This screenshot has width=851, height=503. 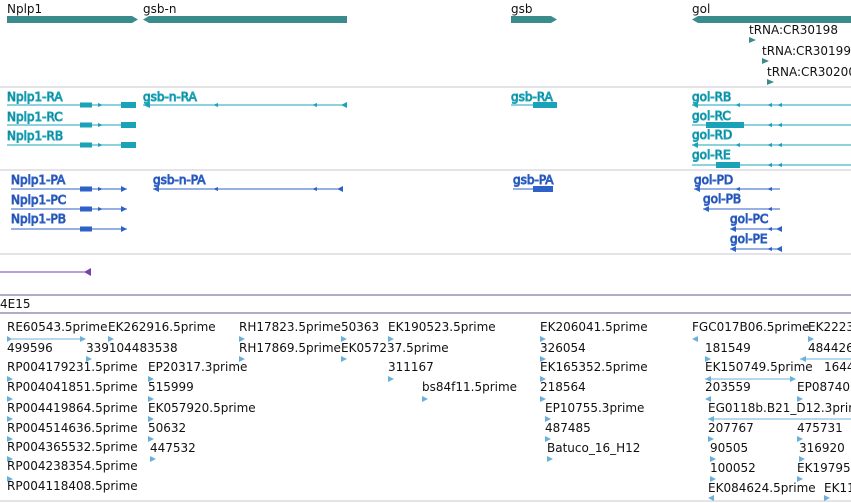 What do you see at coordinates (750, 327) in the screenshot?
I see `est-label: FGC017B06.5prime` at bounding box center [750, 327].